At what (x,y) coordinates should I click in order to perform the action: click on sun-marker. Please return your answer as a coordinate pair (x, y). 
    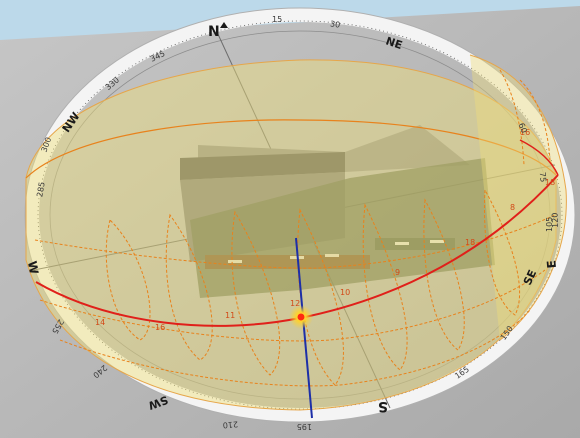
    Looking at the image, I should click on (301, 317).